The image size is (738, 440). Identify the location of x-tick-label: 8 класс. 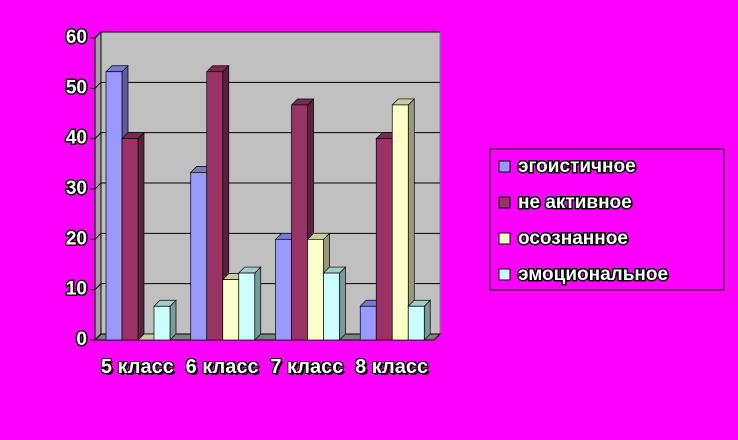
(392, 367).